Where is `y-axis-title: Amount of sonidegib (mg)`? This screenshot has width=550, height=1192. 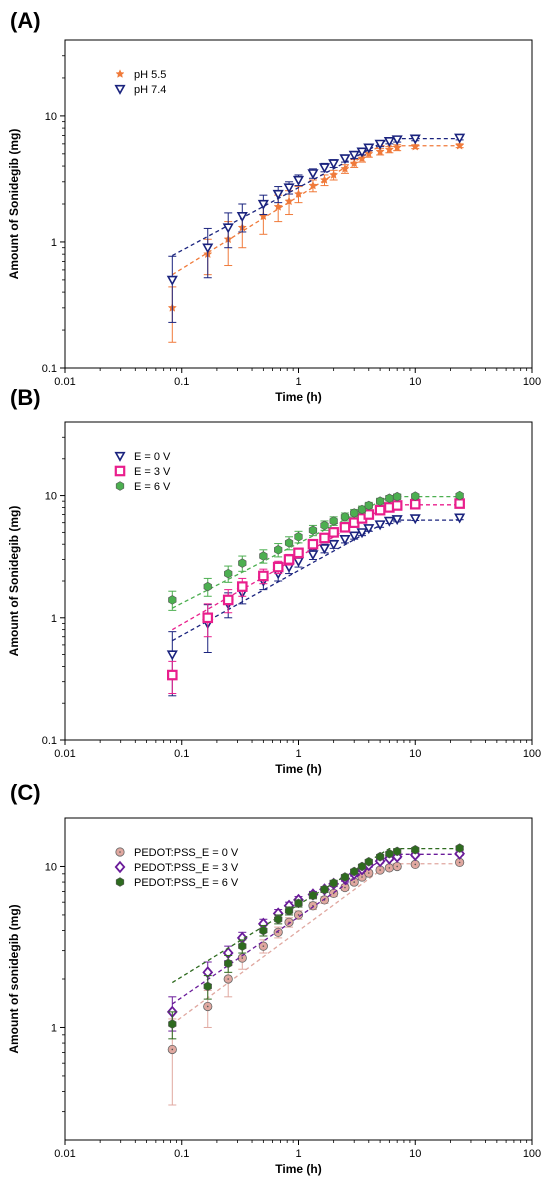 y-axis-title: Amount of sonidegib (mg) is located at coordinates (14, 978).